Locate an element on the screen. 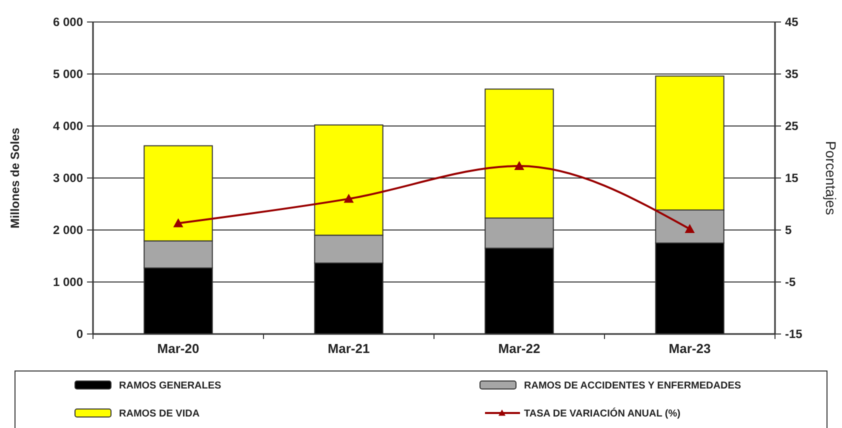 This screenshot has width=842, height=428. y-tick-label: 2 000 is located at coordinates (68, 230).